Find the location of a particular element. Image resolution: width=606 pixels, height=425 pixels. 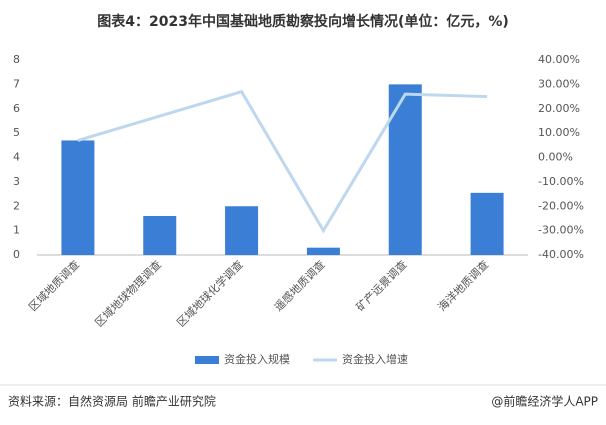

y2-tick-label: -30.00% is located at coordinates (561, 230).